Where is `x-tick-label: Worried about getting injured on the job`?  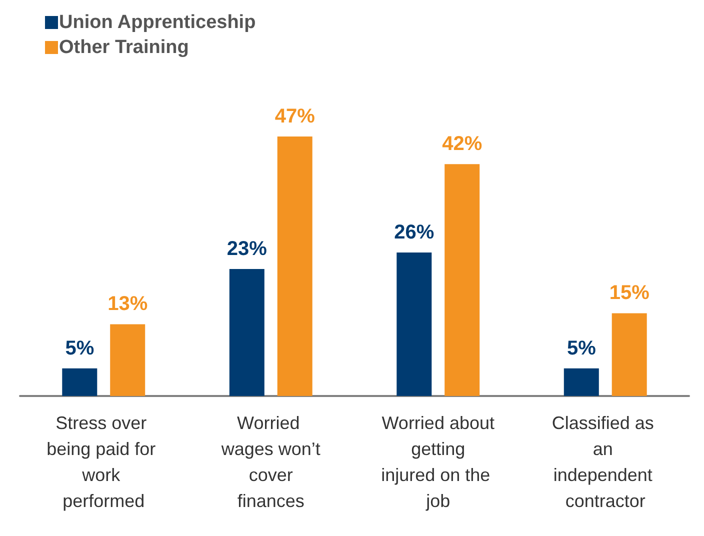 x-tick-label: Worried about getting injured on the job is located at coordinates (438, 462).